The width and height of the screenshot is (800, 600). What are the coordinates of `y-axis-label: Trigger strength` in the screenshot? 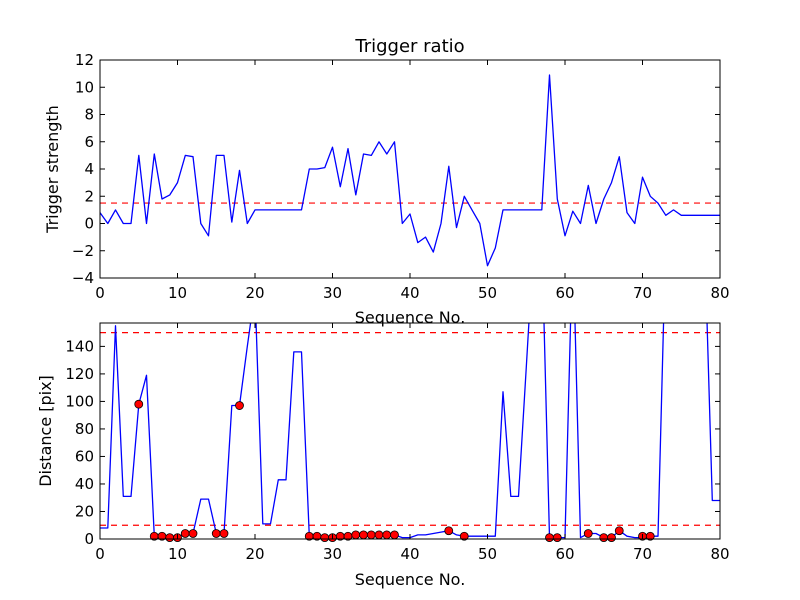 It's located at (52, 169).